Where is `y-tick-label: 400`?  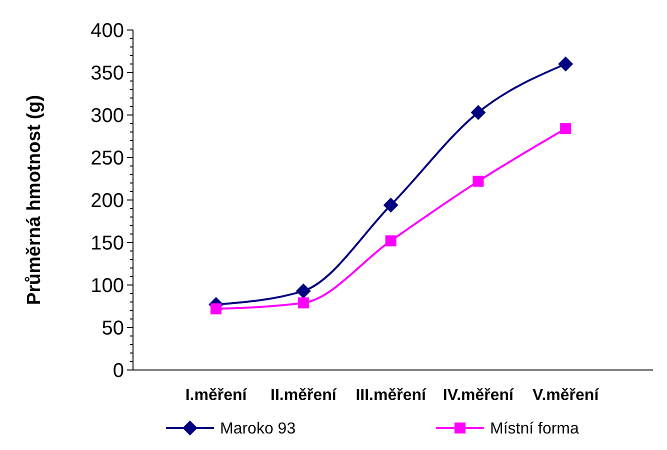
y-tick-label: 400 is located at coordinates (107, 31).